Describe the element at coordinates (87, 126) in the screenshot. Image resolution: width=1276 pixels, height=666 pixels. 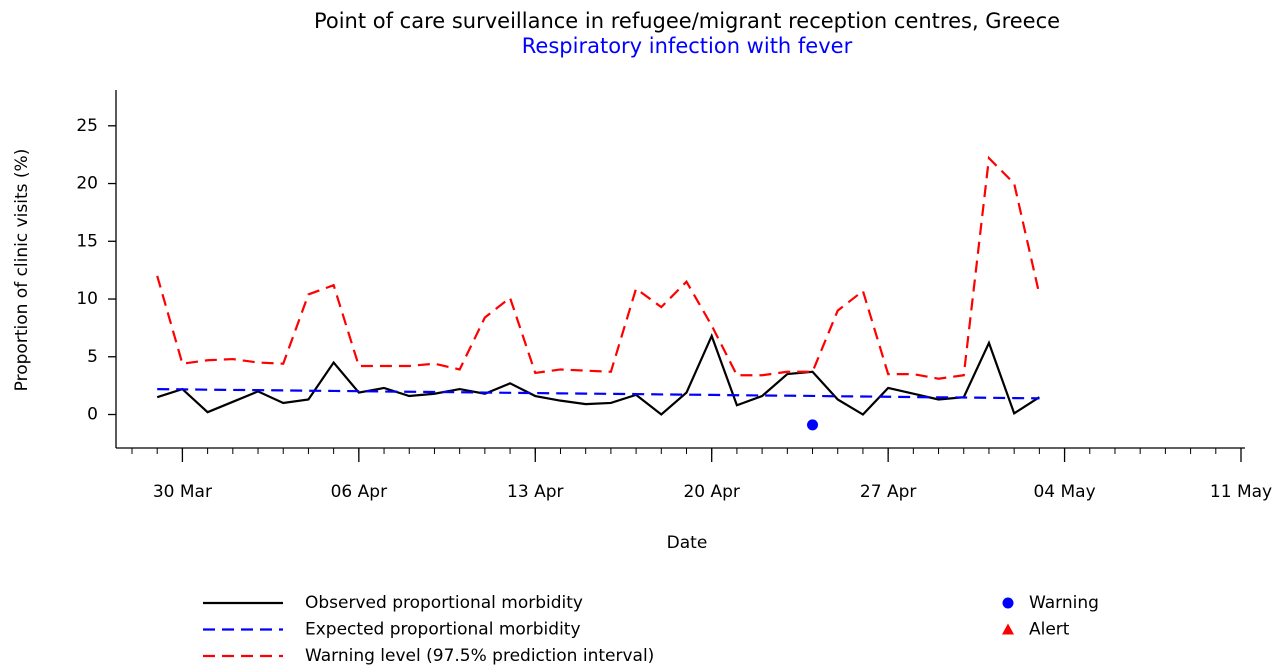
I see `y-tick-label: 25` at that location.